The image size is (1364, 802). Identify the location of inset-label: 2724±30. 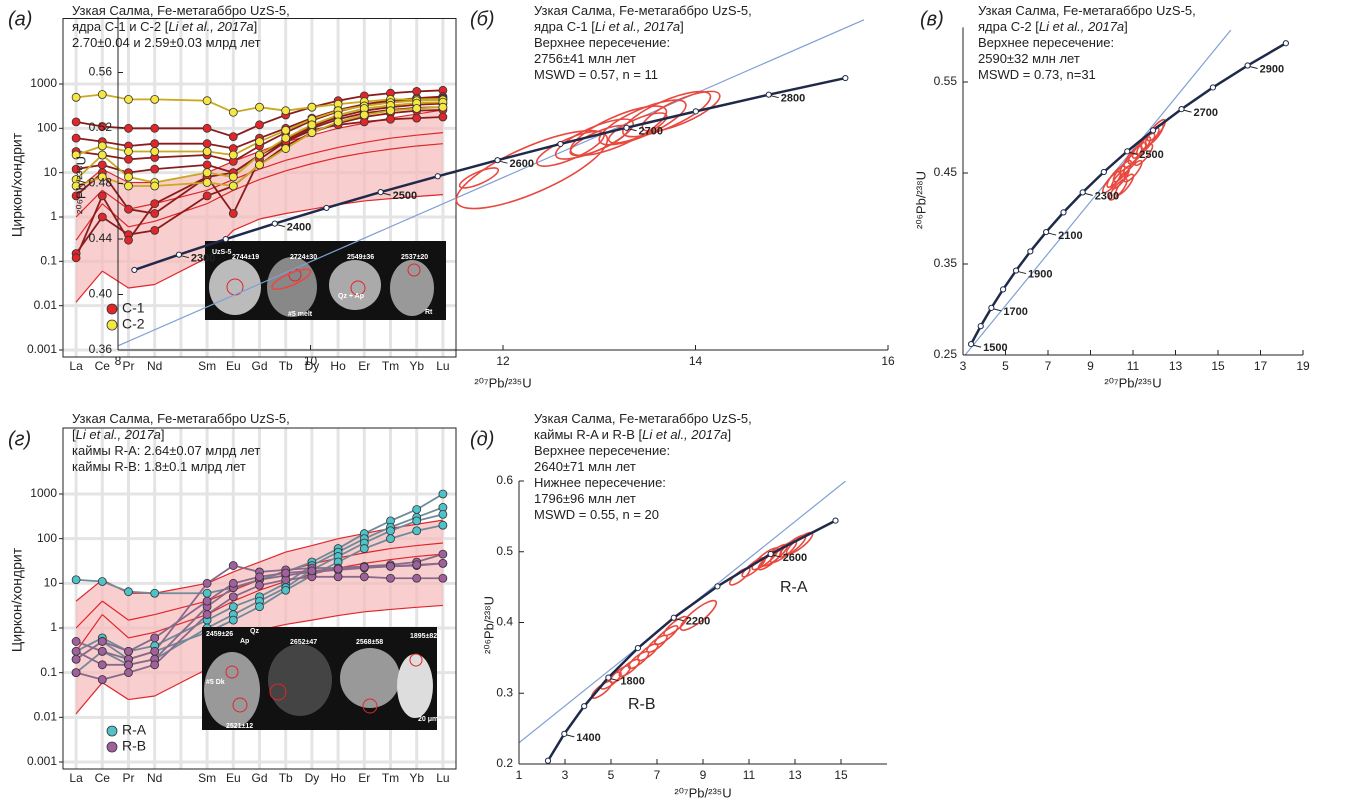
(303, 257).